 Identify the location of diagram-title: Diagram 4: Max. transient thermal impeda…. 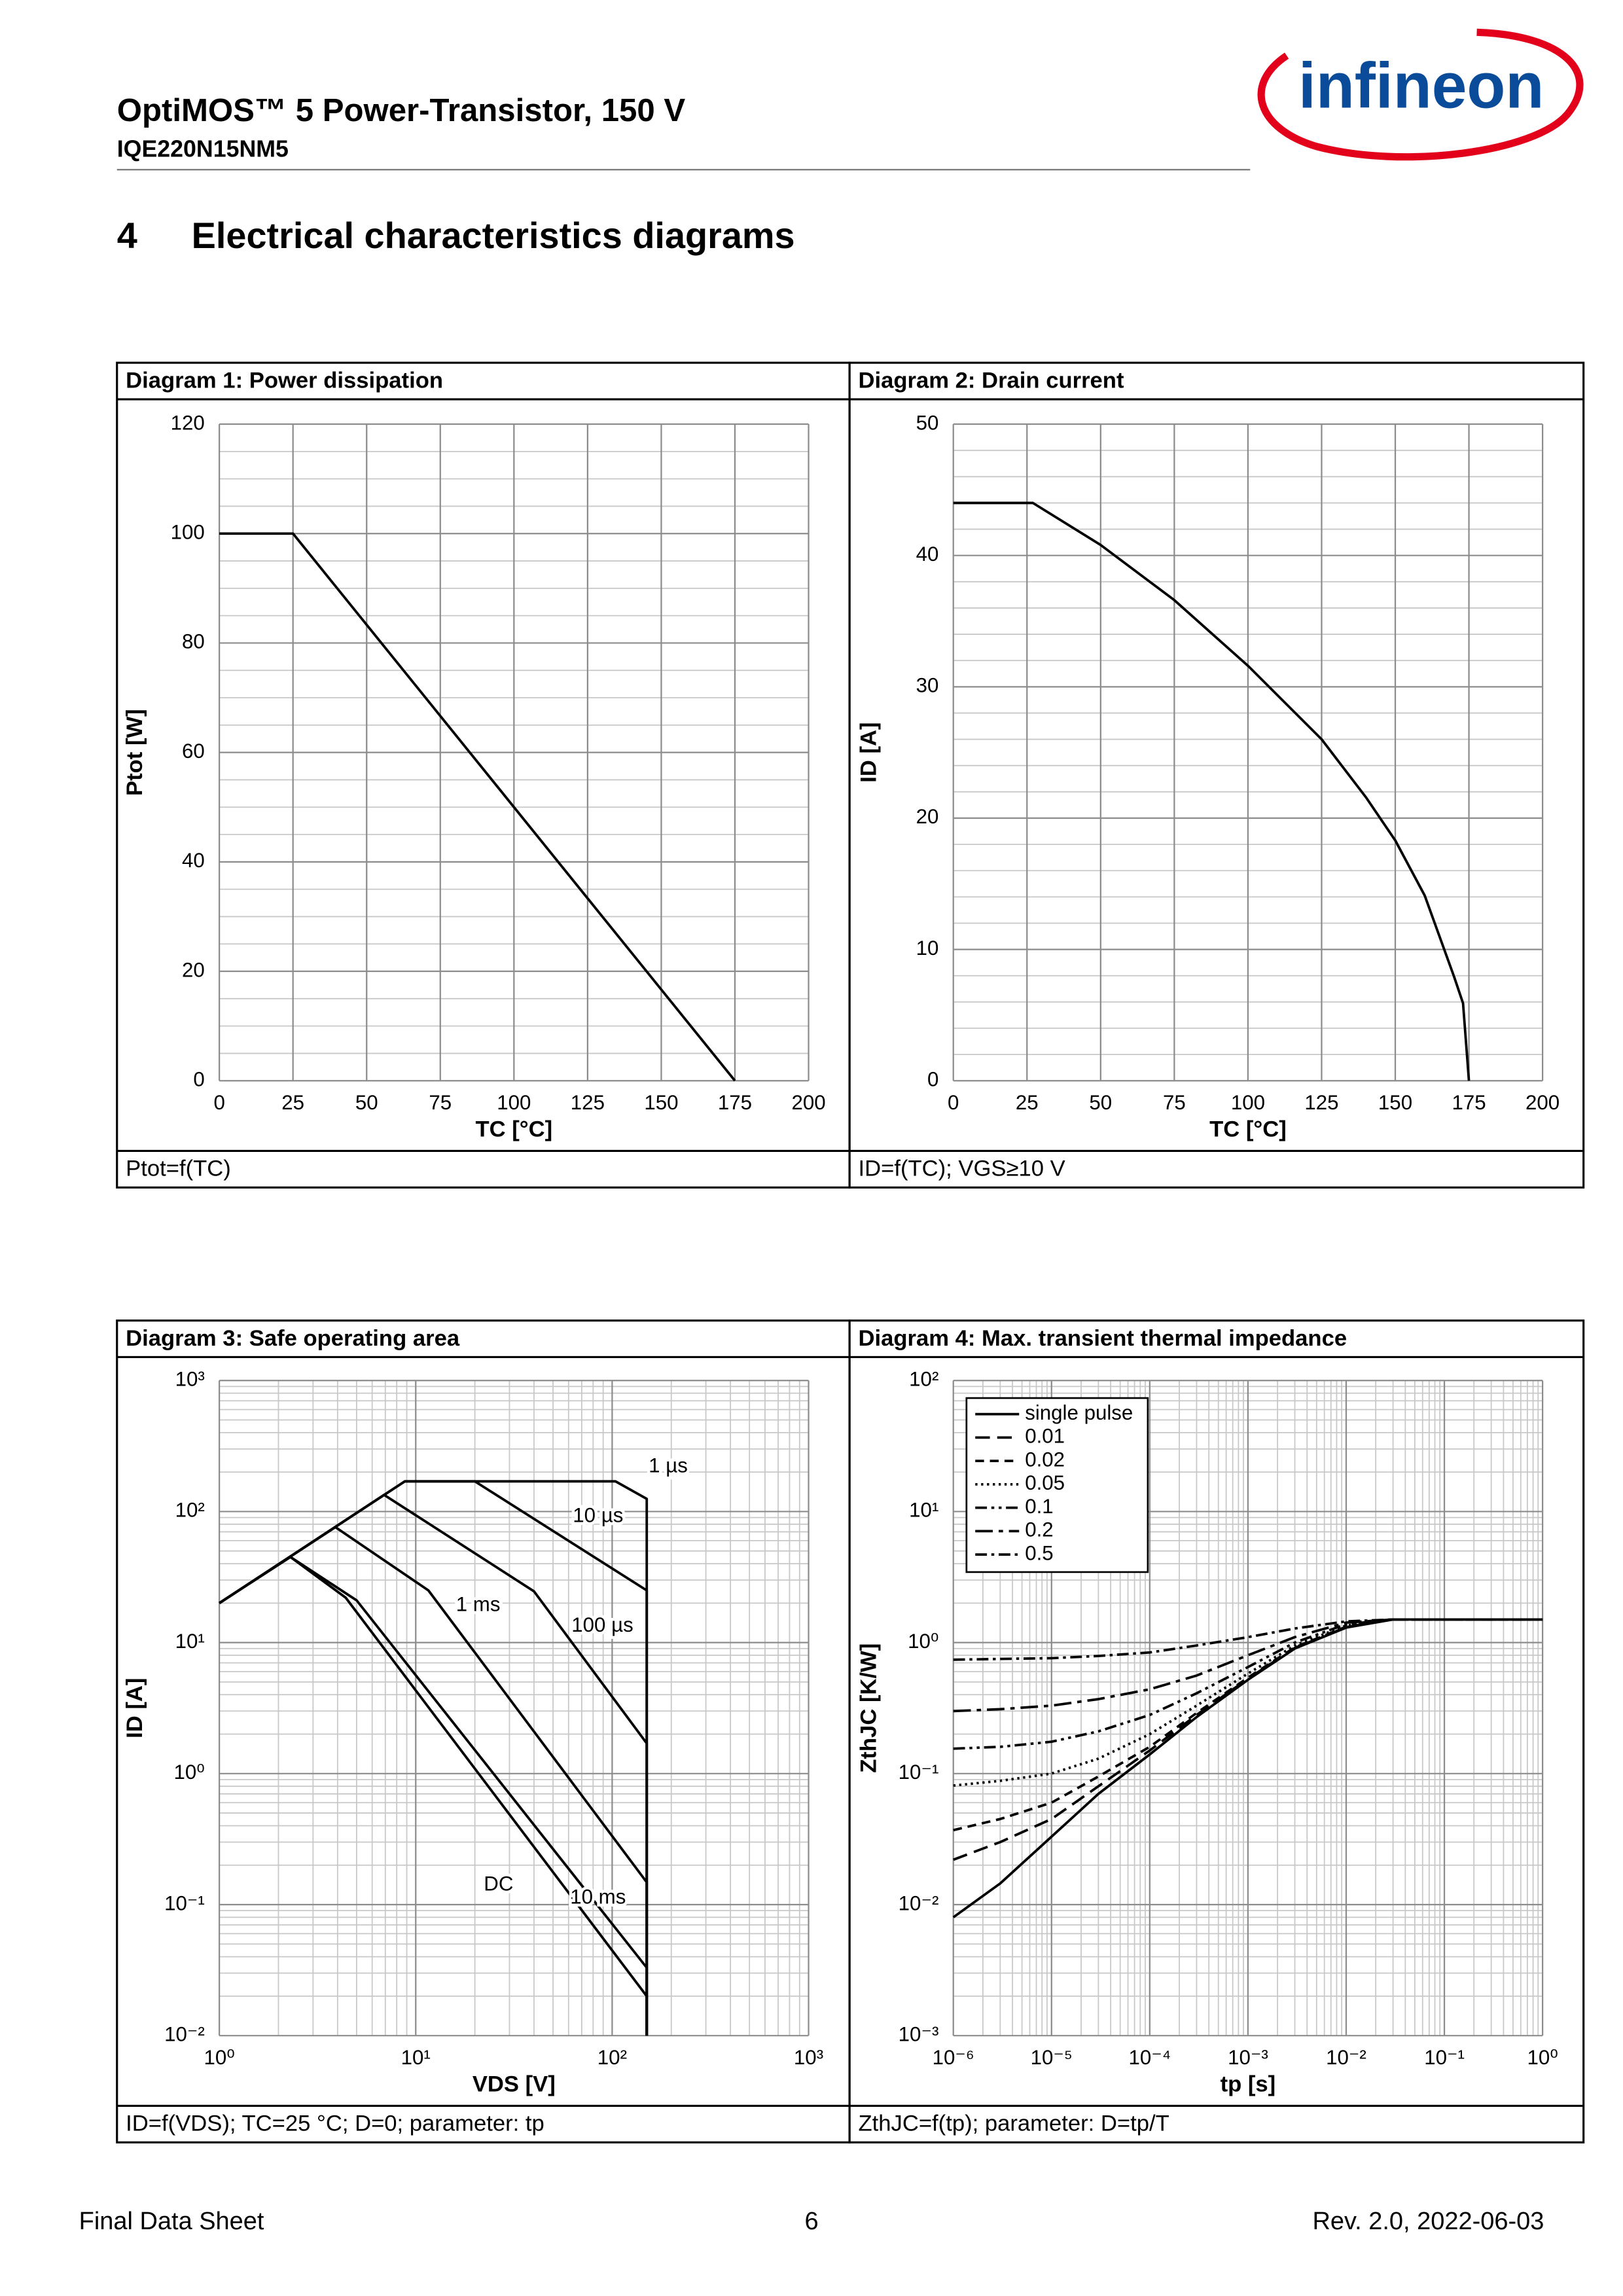
(1102, 1338).